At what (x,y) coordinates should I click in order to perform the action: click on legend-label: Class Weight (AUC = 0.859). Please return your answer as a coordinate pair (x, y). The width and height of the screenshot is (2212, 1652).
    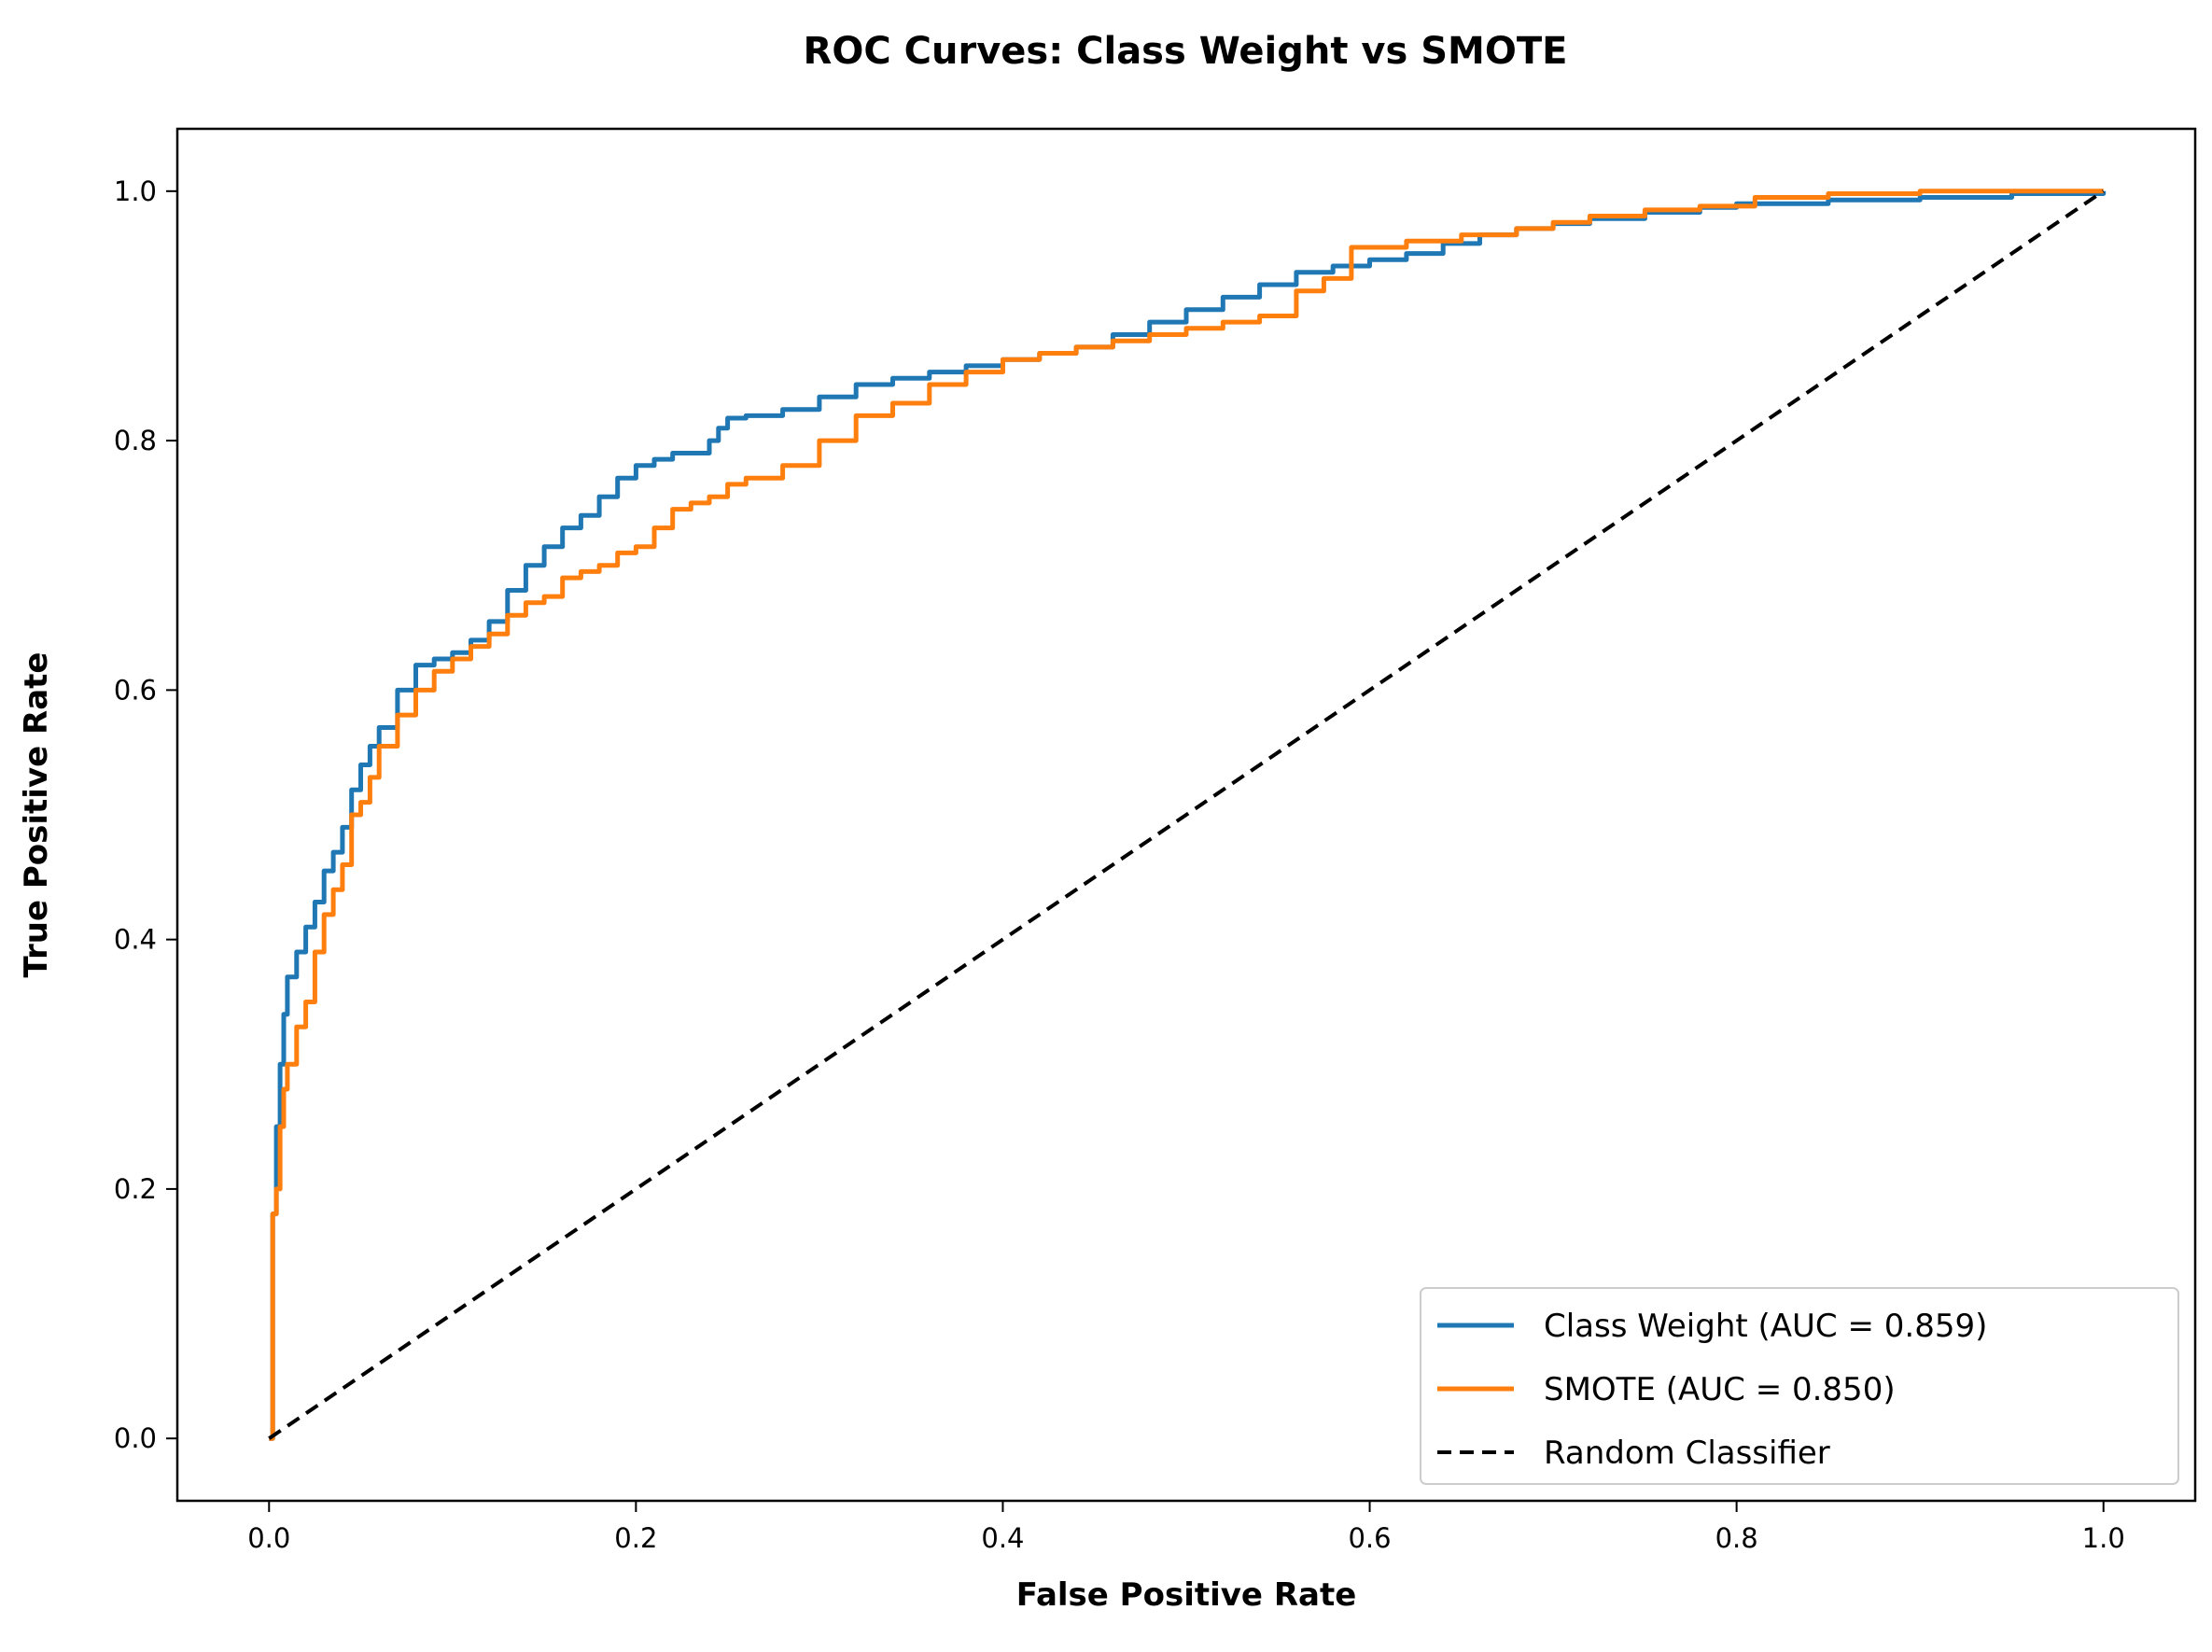
    Looking at the image, I should click on (1765, 1326).